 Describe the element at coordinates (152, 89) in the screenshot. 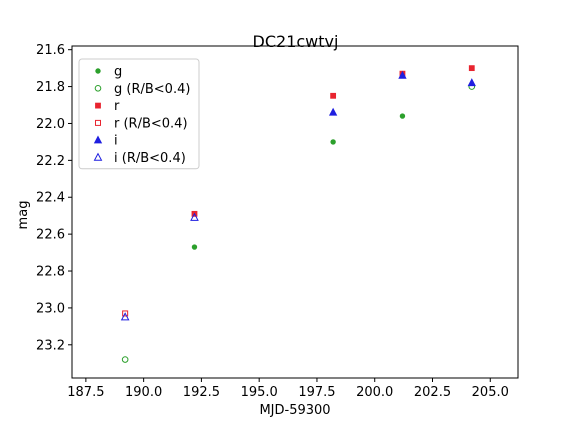

I see `legend-label: g (R/B<0.4)` at that location.